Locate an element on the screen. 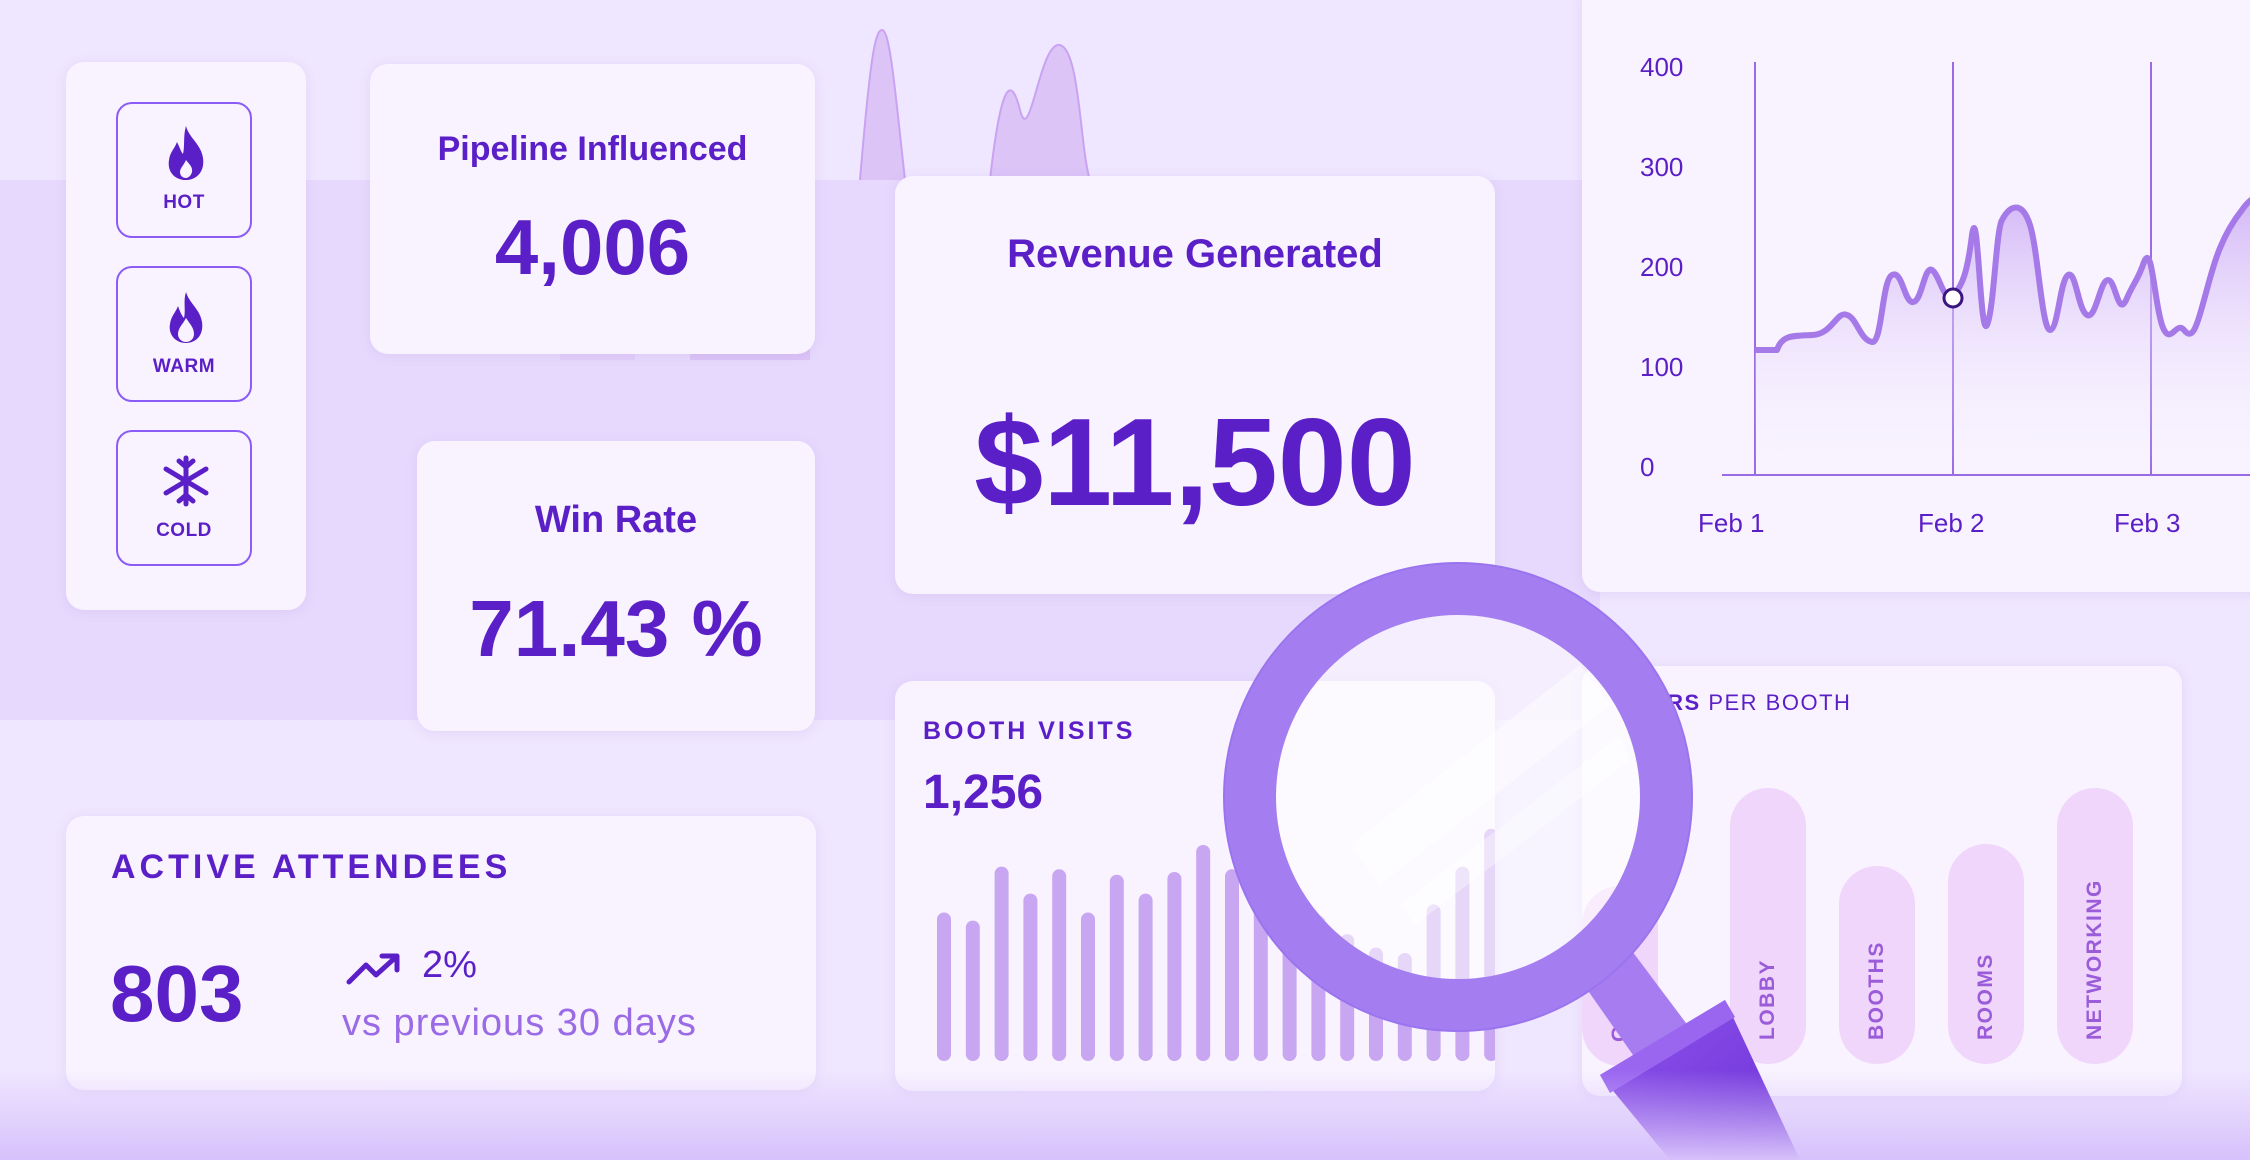 Image resolution: width=2250 pixels, height=1160 pixels. flame-icon is located at coordinates (186, 153).